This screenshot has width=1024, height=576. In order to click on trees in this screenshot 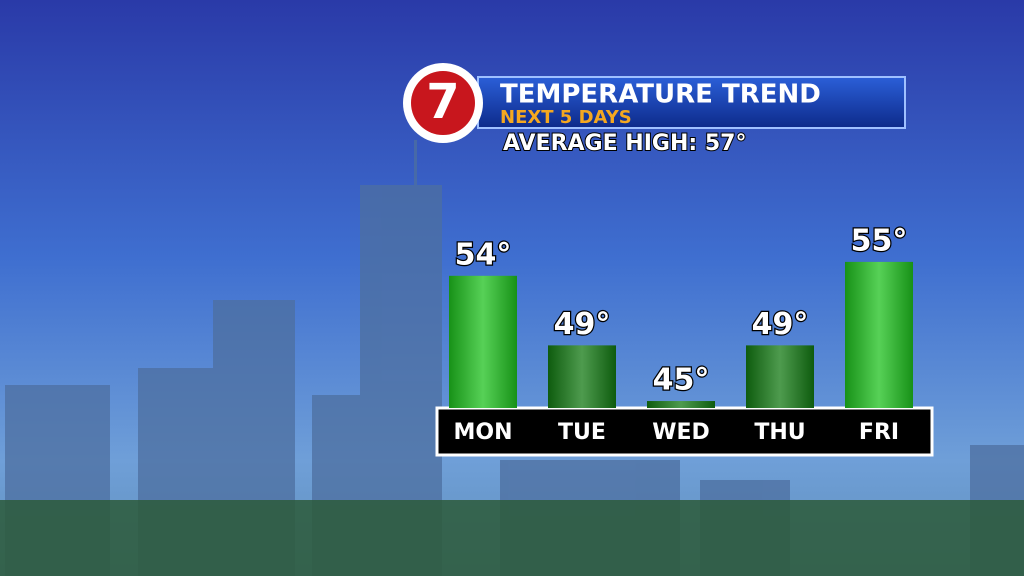, I will do `click(512, 538)`.